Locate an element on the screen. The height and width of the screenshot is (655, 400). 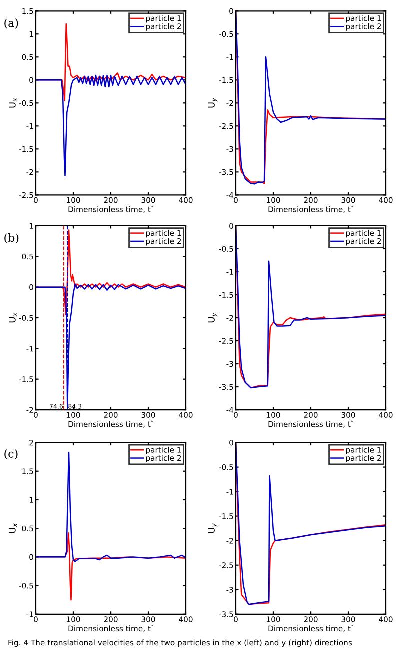
text: (c) is located at coordinates (11, 454).